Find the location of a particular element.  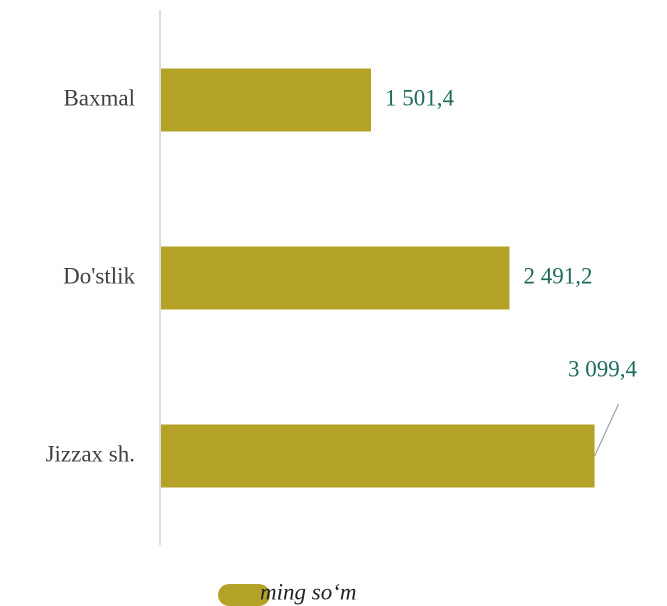

leader-line is located at coordinates (606, 430).